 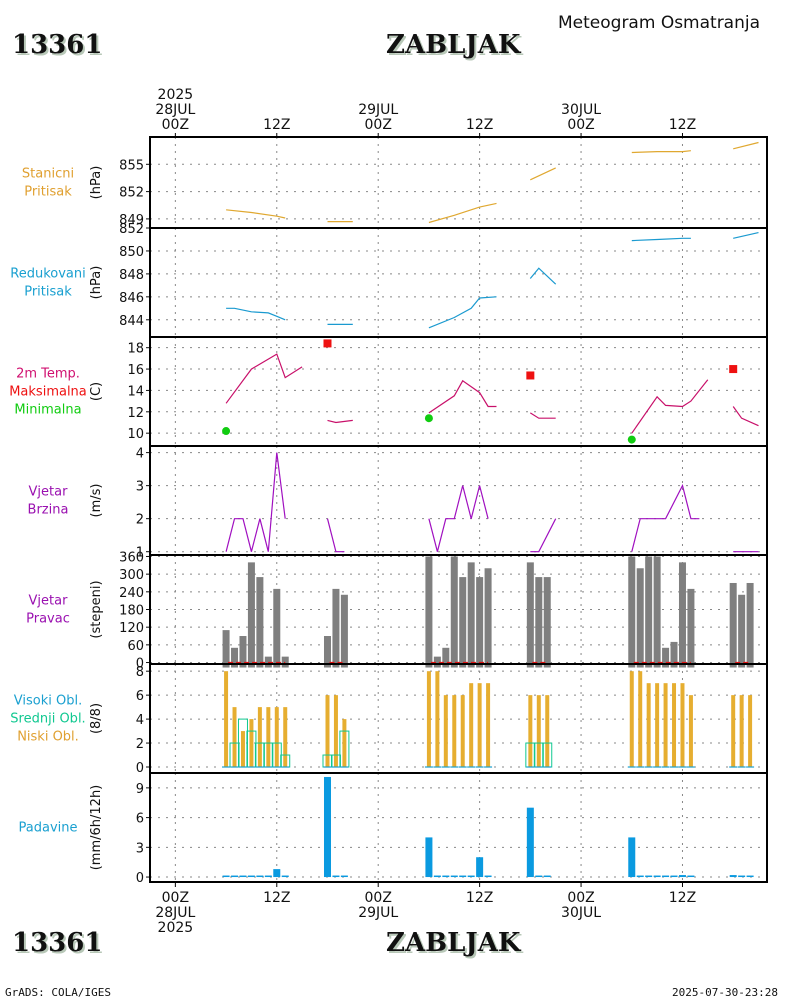 I want to click on y-tick-label: 120, so click(x=131, y=628).